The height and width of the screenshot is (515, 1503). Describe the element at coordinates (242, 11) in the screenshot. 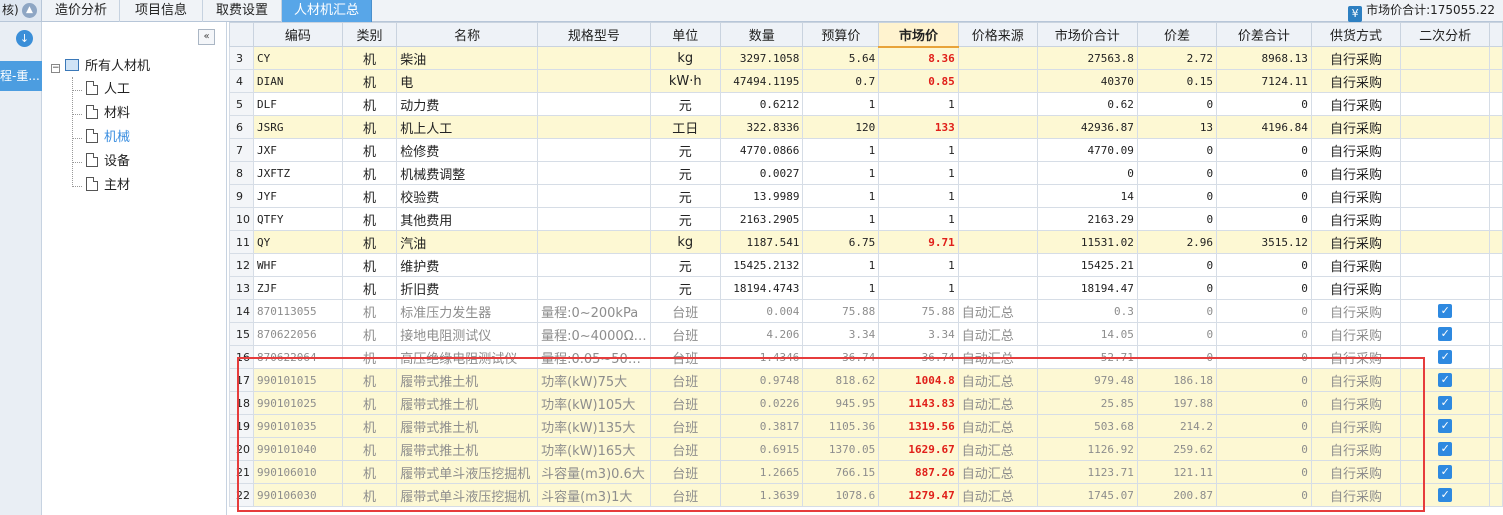

I see `tab-fee-settings: 取费设置` at that location.